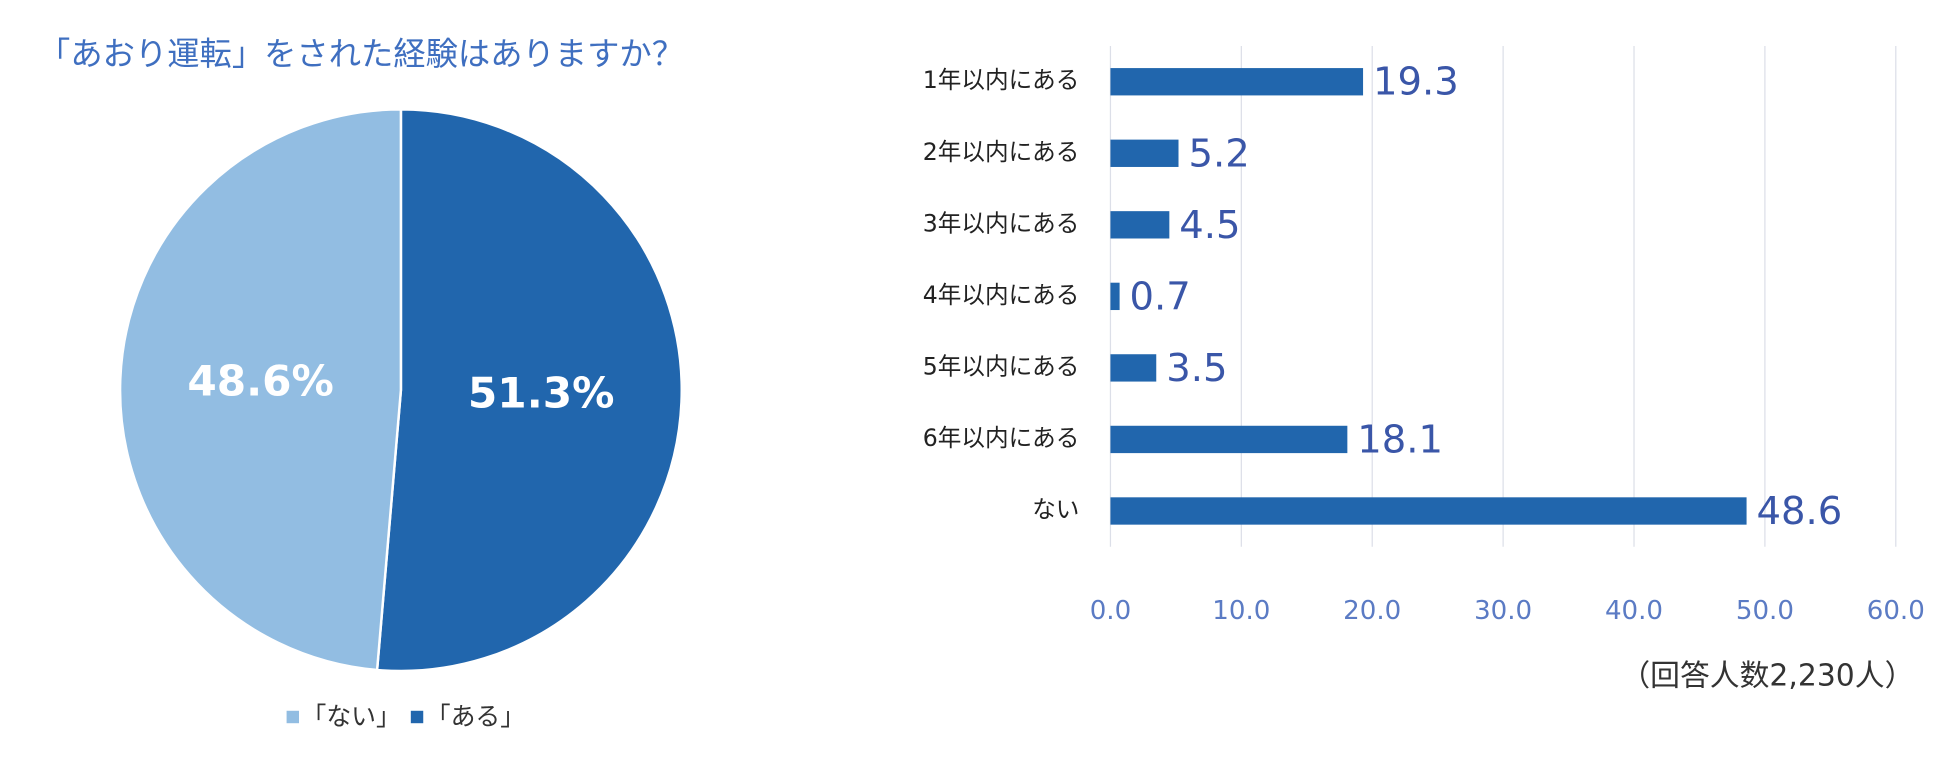 The height and width of the screenshot is (758, 1950). Describe the element at coordinates (1001, 366) in the screenshot. I see `y-tick-label: 5年以内にある` at that location.